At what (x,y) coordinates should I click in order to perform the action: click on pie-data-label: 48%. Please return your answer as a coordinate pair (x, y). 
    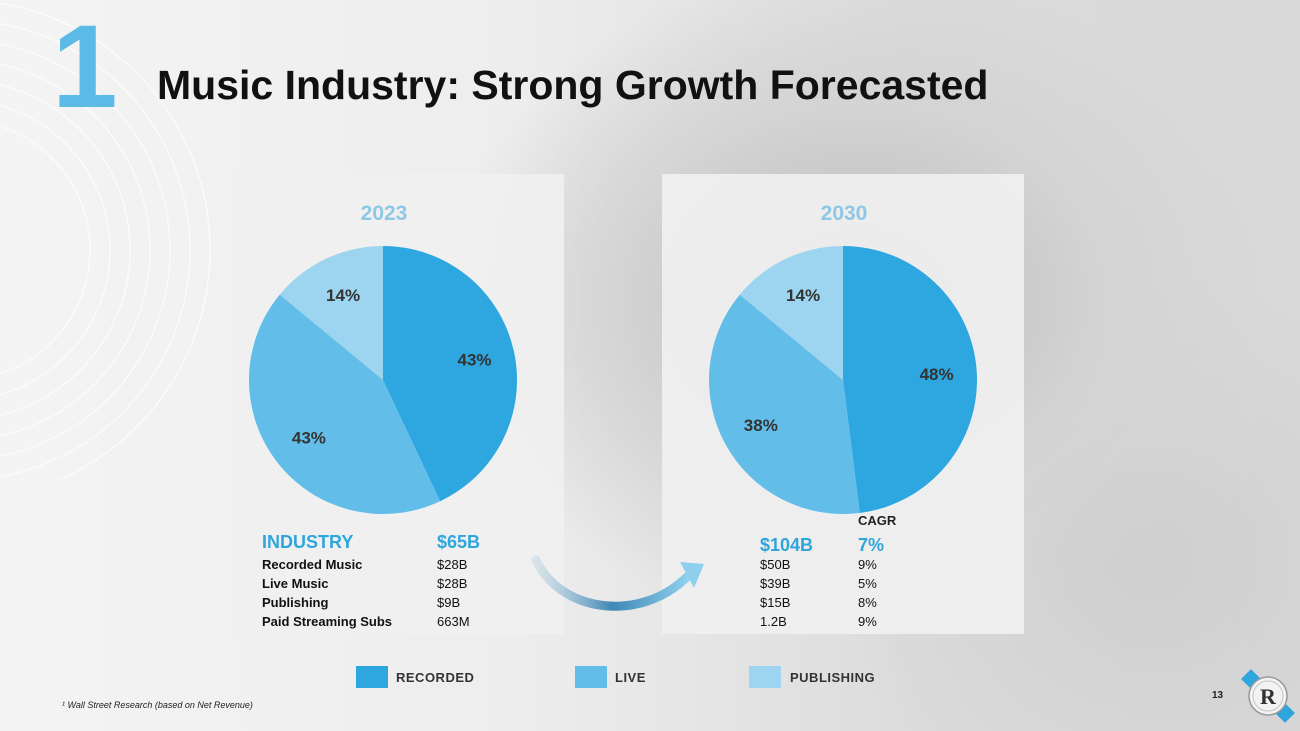
    Looking at the image, I should click on (937, 374).